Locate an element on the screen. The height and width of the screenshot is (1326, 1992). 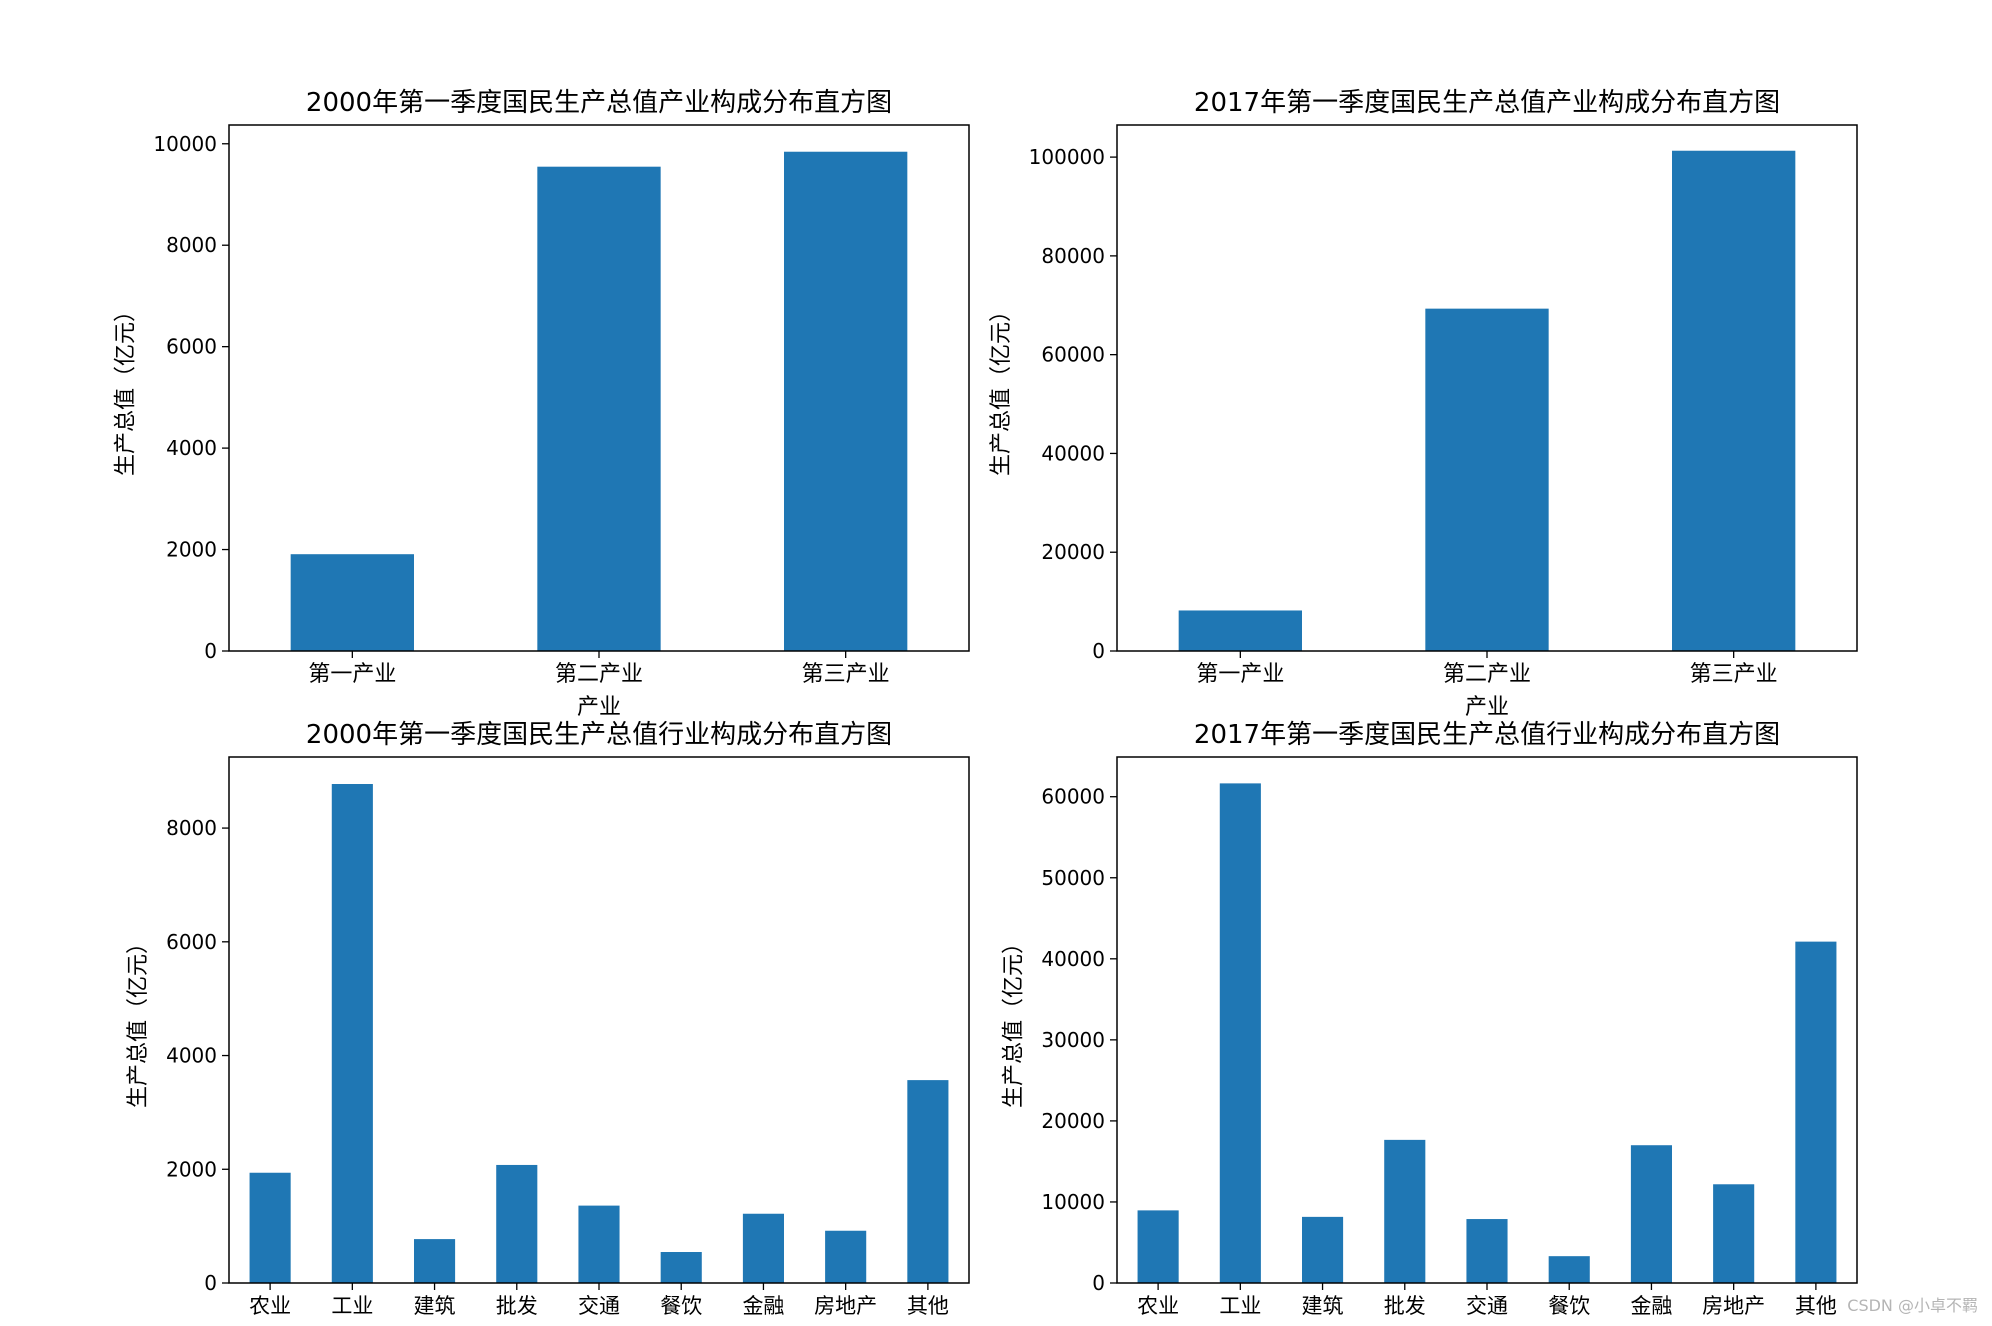
chart-title: 2000年第一季度国民生产总值行业构成分布直方图 is located at coordinates (599, 735).